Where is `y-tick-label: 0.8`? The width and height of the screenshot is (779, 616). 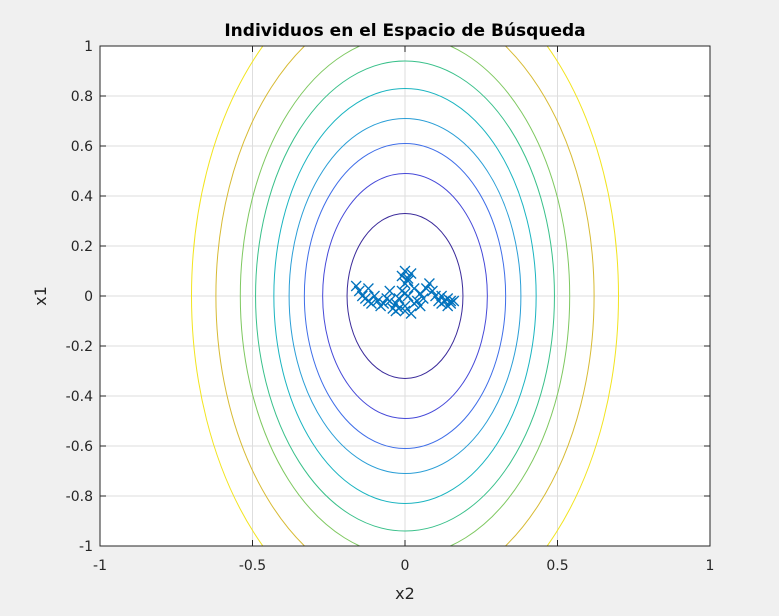 y-tick-label: 0.8 is located at coordinates (82, 97).